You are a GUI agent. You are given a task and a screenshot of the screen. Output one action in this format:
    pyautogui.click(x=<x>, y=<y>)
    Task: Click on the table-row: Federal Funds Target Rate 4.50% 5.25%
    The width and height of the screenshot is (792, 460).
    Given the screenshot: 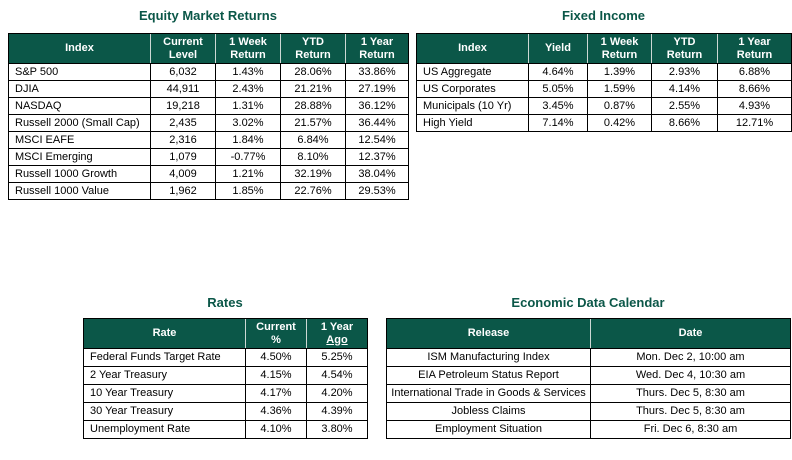 What is the action you would take?
    pyautogui.click(x=225, y=357)
    